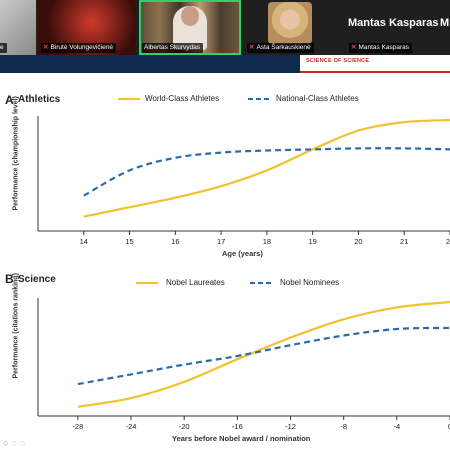 Image resolution: width=450 pixels, height=450 pixels. I want to click on panel-letter-b: B, so click(9, 279).